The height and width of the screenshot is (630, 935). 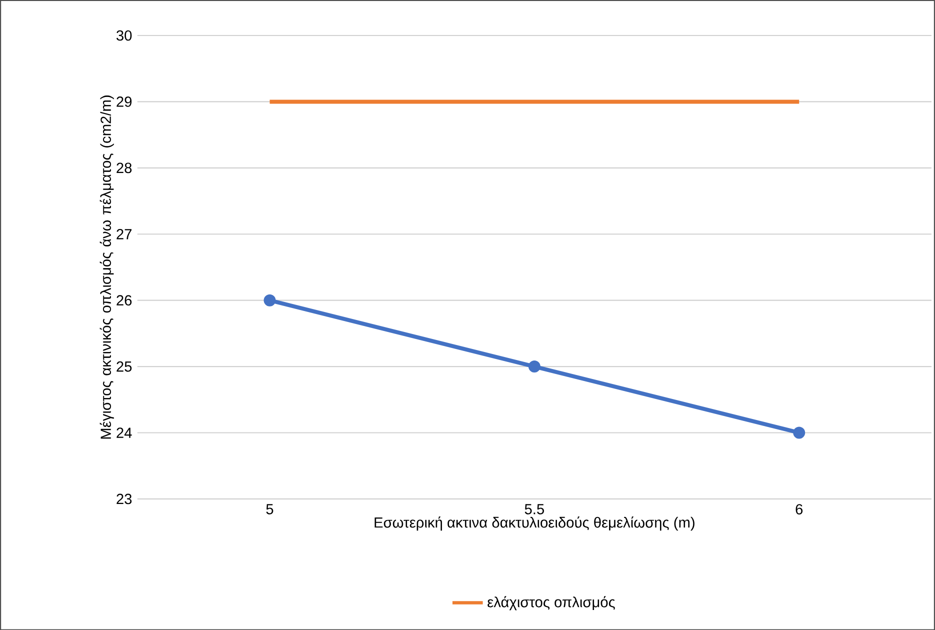 I want to click on y-axis-title: Μέγιστος ακτινικός οπλισμός άνω πέλματος (cm2/m), so click(x=107, y=266).